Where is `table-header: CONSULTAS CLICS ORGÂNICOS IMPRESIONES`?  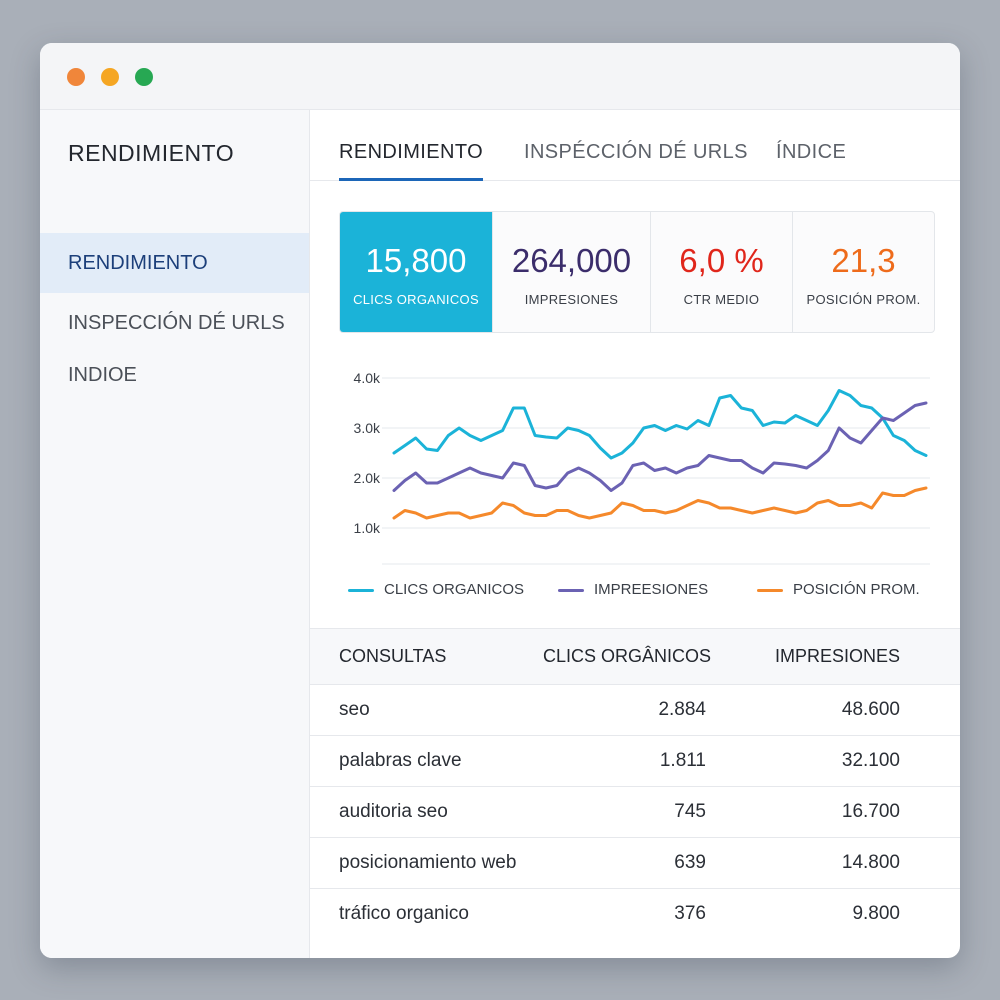 table-header: CONSULTAS CLICS ORGÂNICOS IMPRESIONES is located at coordinates (635, 656).